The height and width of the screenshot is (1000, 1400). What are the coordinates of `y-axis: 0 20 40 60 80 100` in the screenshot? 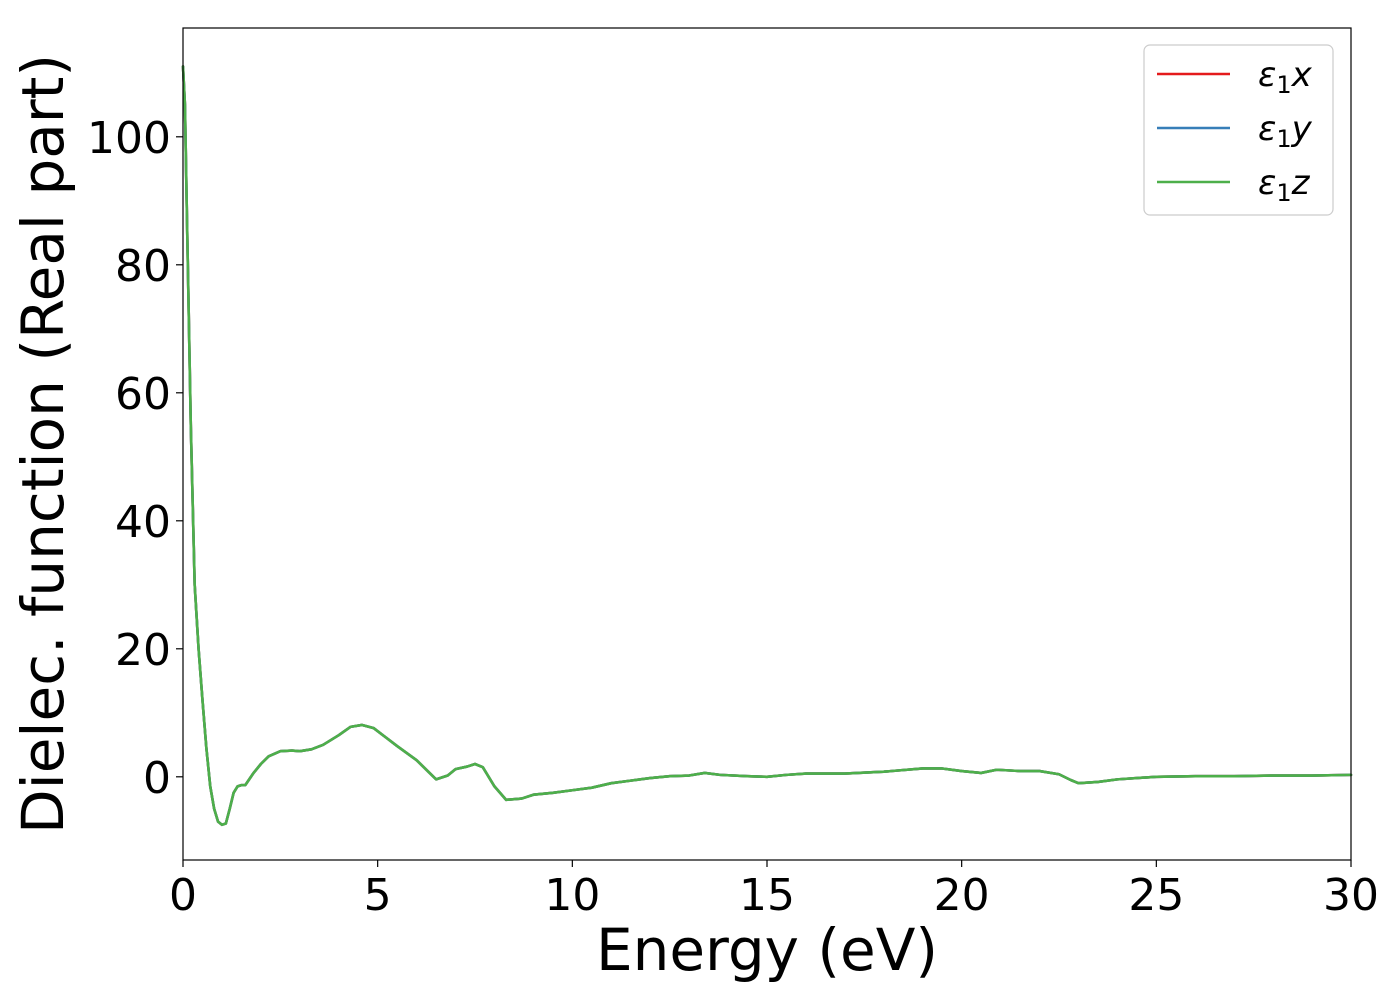 It's located at (135, 458).